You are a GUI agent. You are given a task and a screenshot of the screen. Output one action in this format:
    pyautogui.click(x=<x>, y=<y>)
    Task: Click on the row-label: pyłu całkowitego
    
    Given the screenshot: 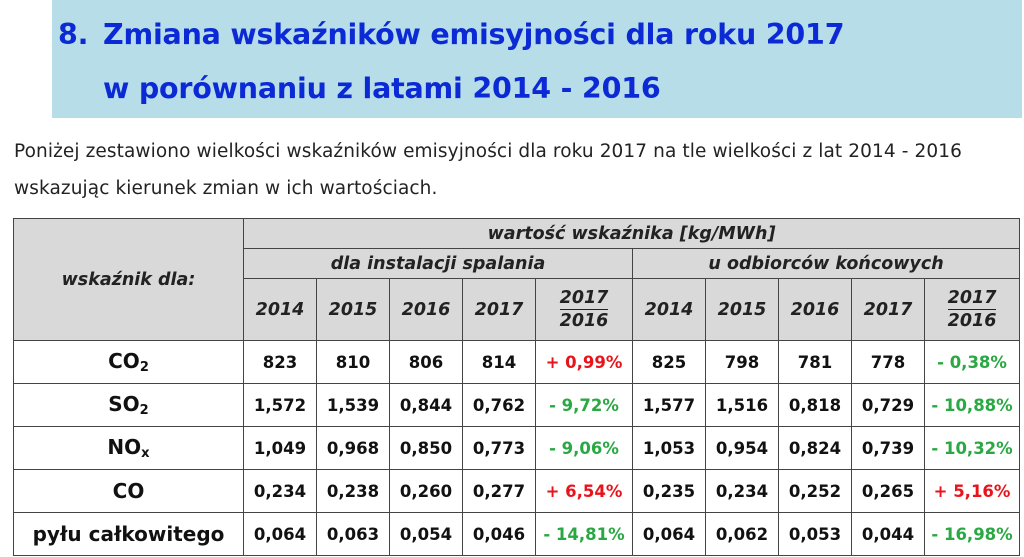 What is the action you would take?
    pyautogui.click(x=128, y=534)
    